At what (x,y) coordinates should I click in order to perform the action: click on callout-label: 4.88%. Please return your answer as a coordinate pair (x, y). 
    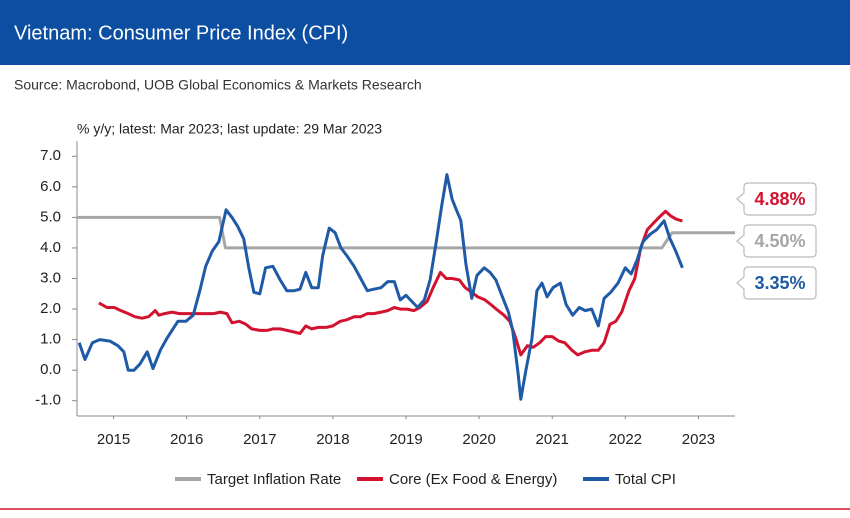
    Looking at the image, I should click on (779, 199).